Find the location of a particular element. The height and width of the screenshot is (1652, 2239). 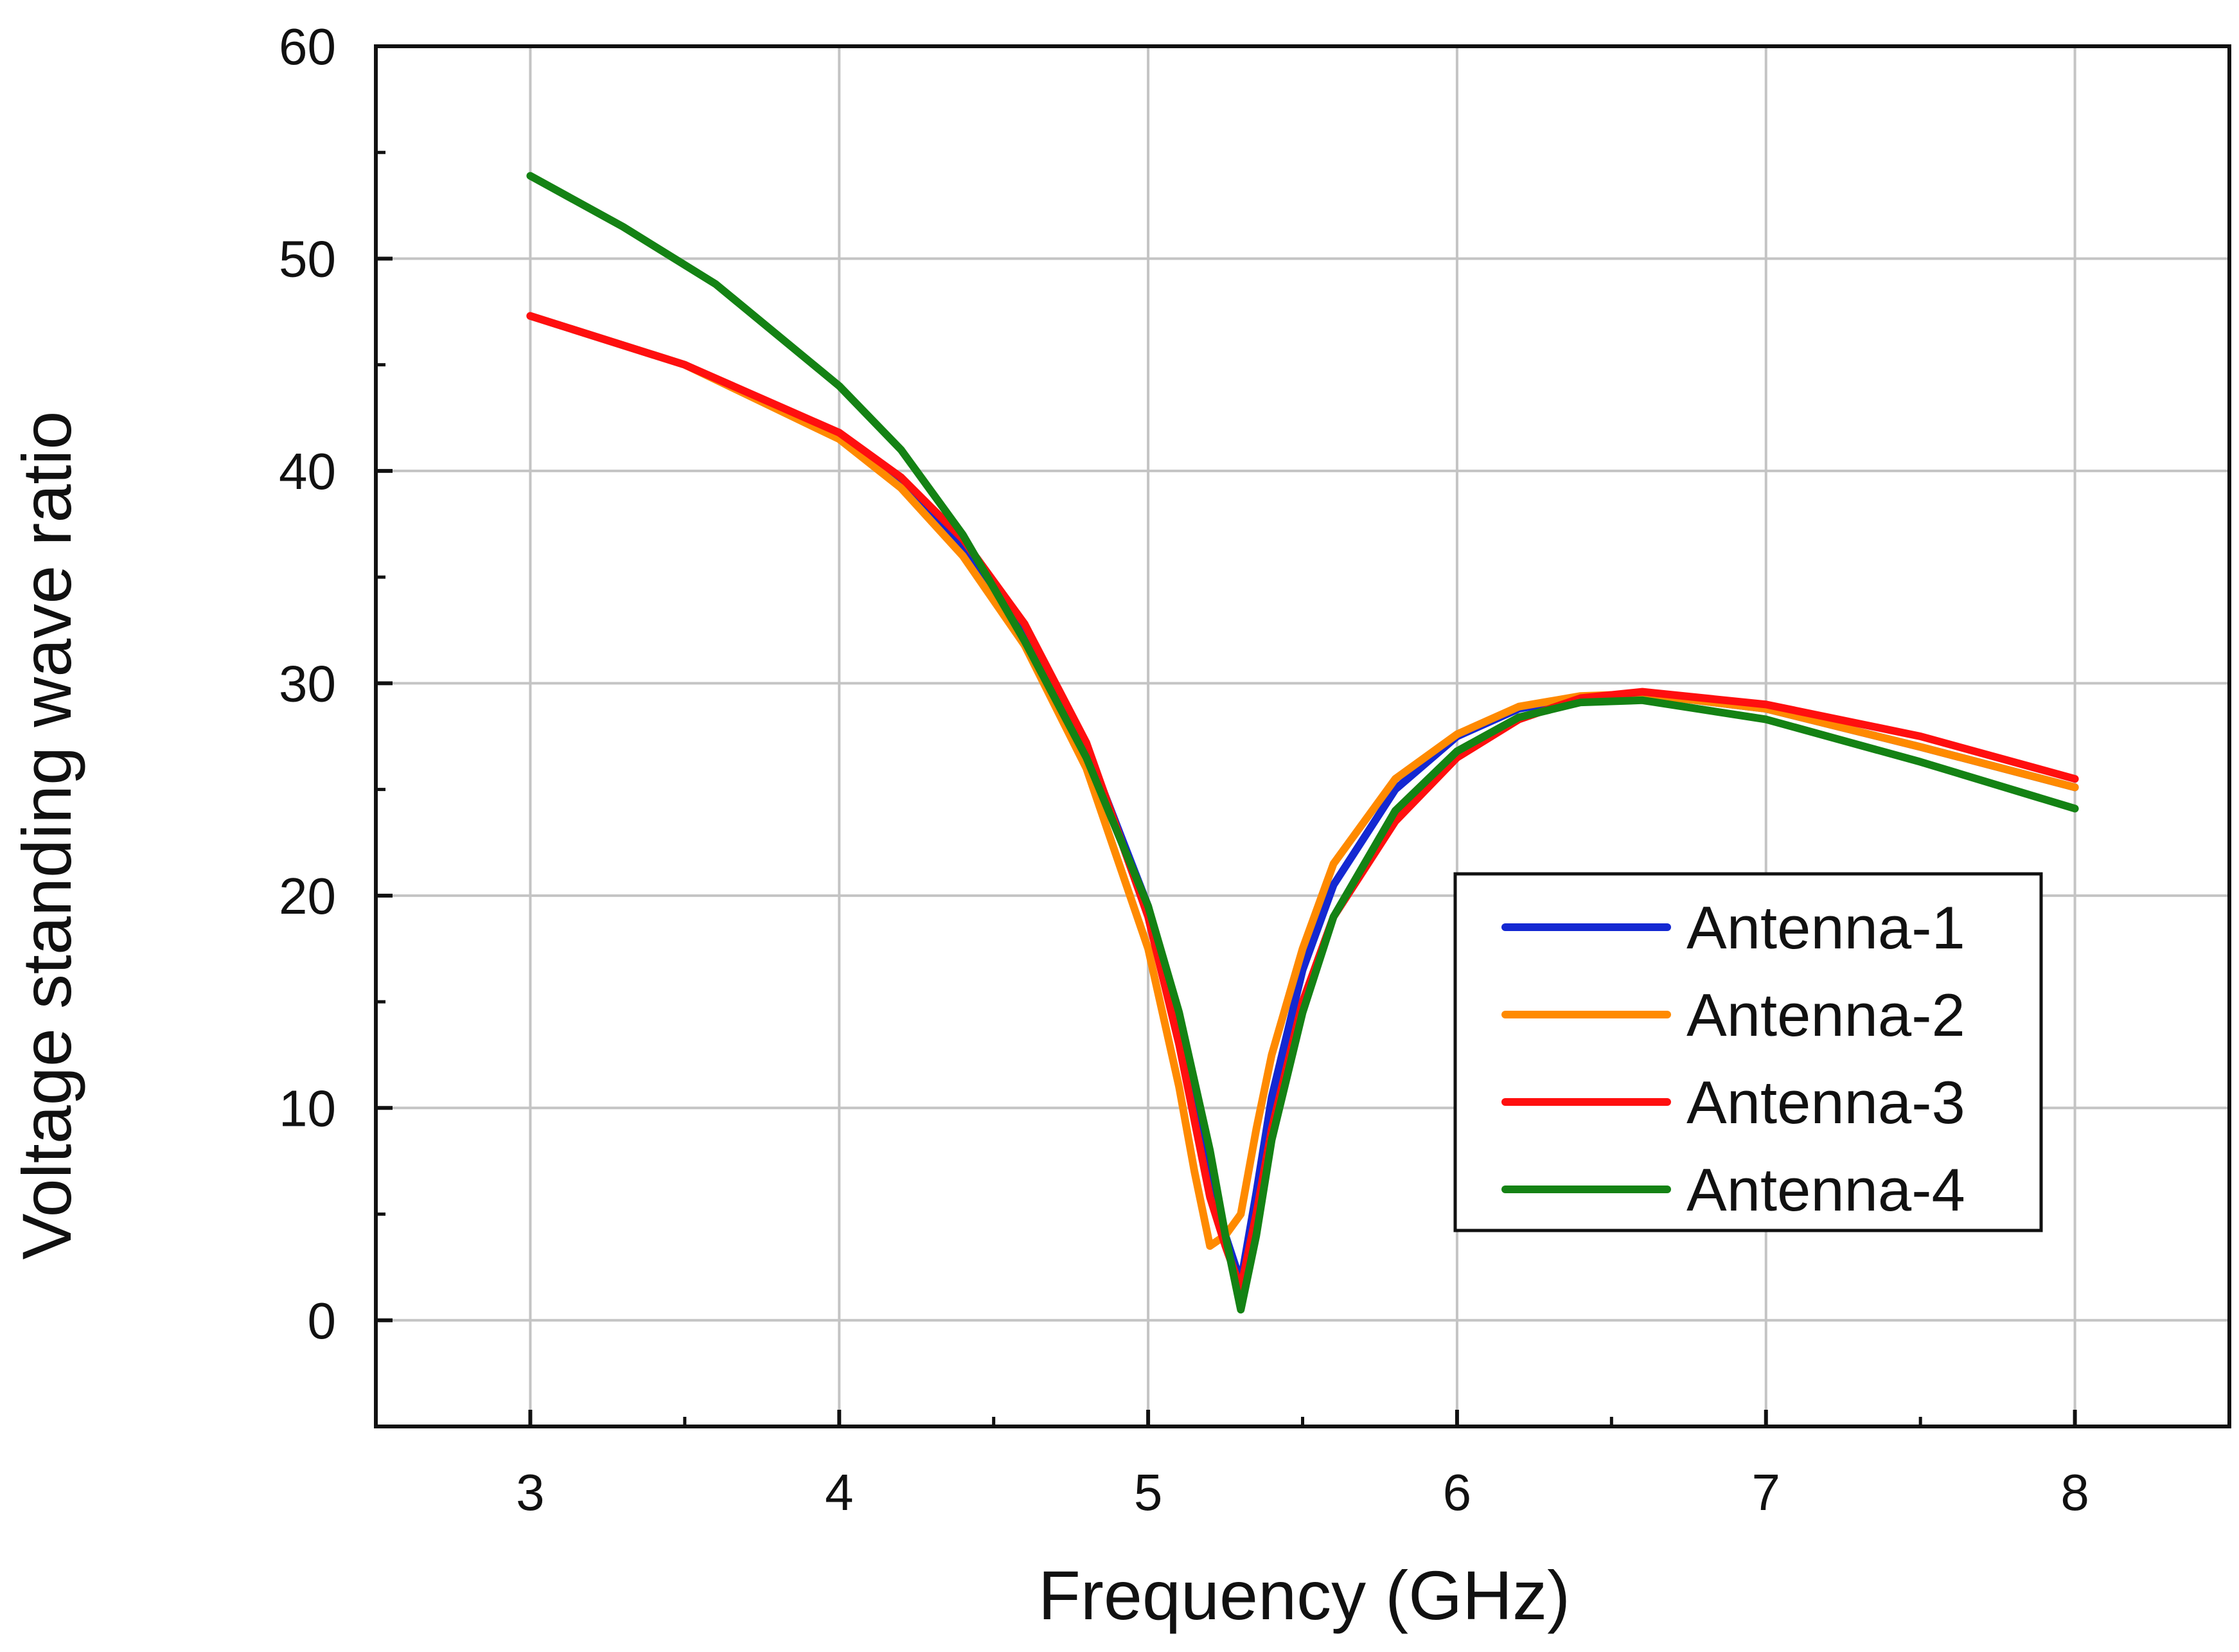

x-tick-label-1: 4 is located at coordinates (839, 1492).